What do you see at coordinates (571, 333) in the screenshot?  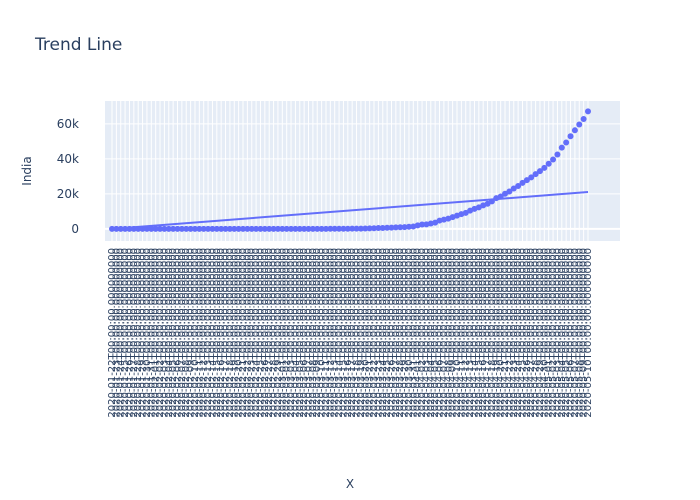 I see `x-tick-label: 2020-05-06T00:00:00.000000000` at bounding box center [571, 333].